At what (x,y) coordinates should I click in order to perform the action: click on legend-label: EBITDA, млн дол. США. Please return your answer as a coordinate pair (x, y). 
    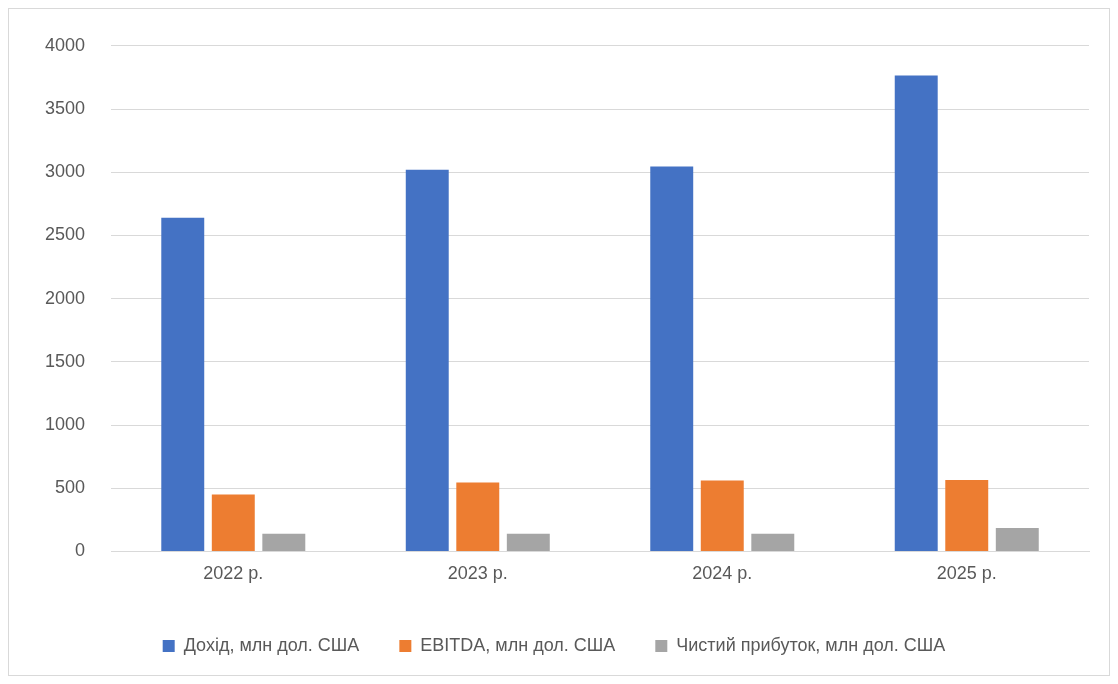
    Looking at the image, I should click on (518, 644).